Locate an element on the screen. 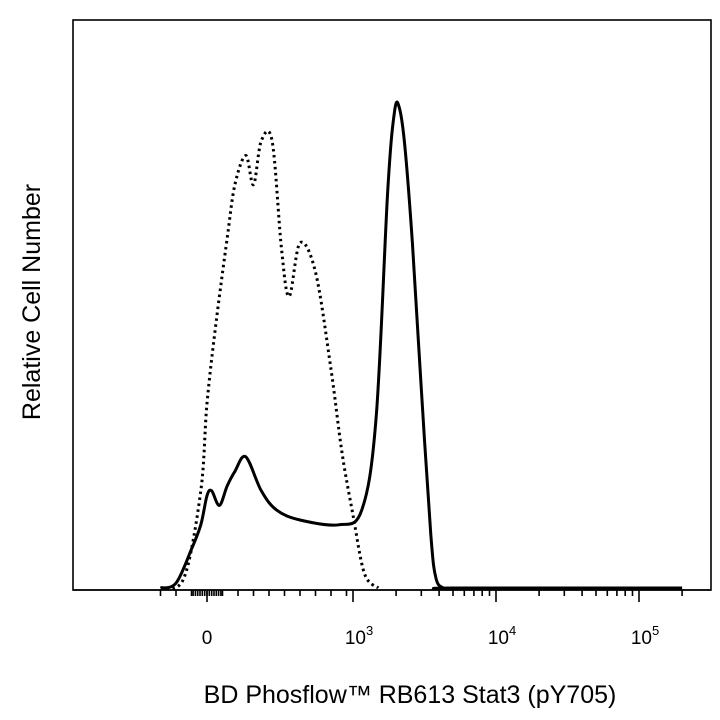 Image resolution: width=720 pixels, height=720 pixels. x-axis: 0 10³ 10⁴ 10⁵ is located at coordinates (392, 619).